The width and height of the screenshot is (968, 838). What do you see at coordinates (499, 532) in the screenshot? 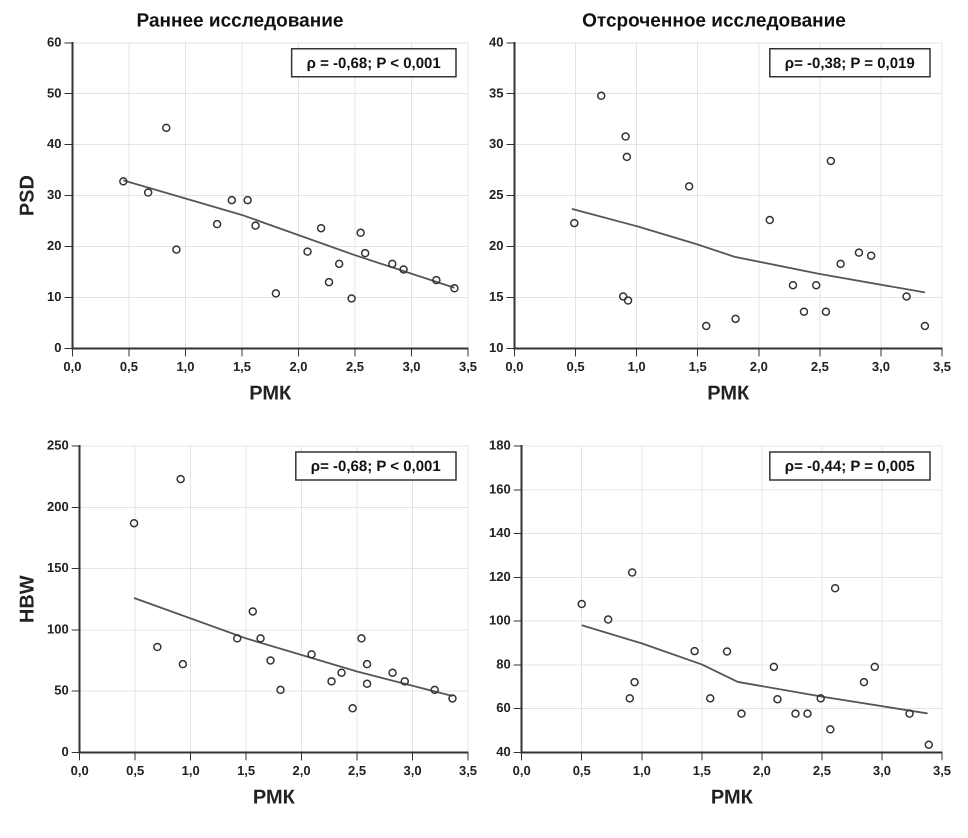
I see `y-tick-label: 140` at bounding box center [499, 532].